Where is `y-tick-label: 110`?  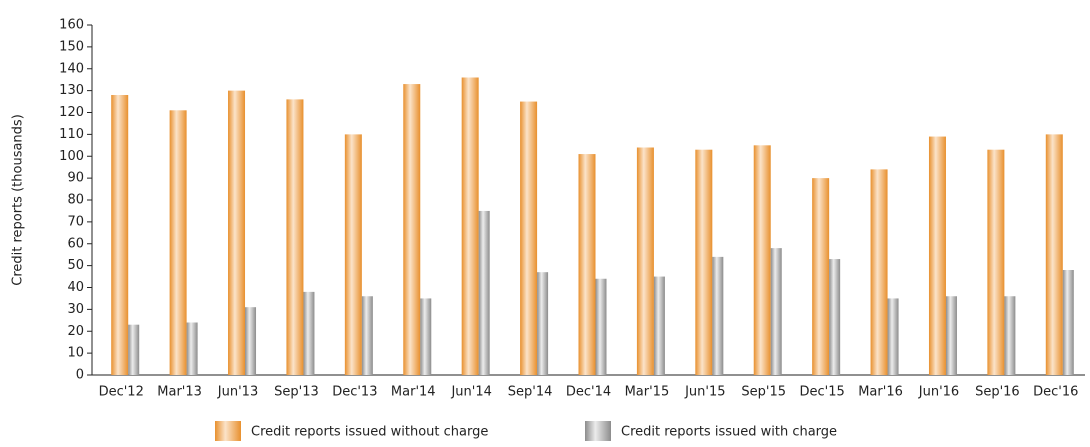
y-tick-label: 110 is located at coordinates (71, 134).